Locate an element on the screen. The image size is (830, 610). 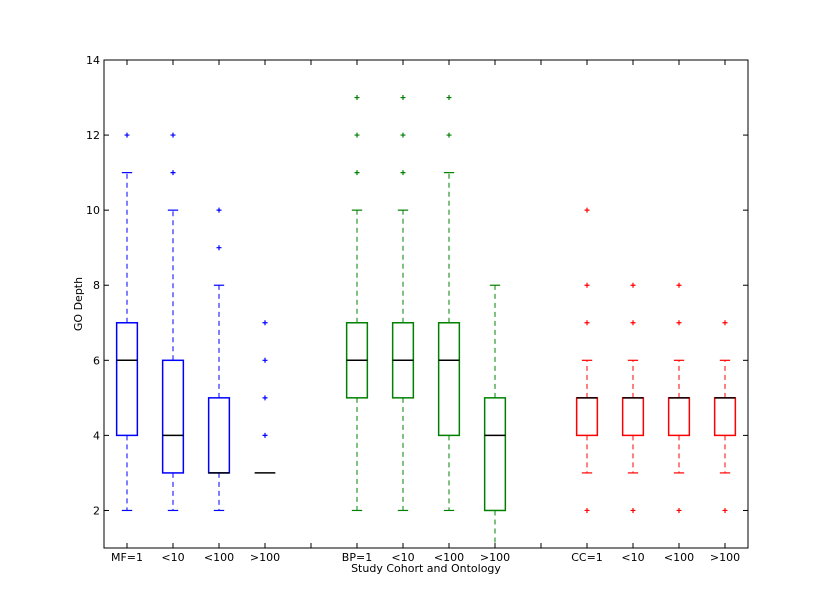
x-tick-label: MF=1 is located at coordinates (127, 557).